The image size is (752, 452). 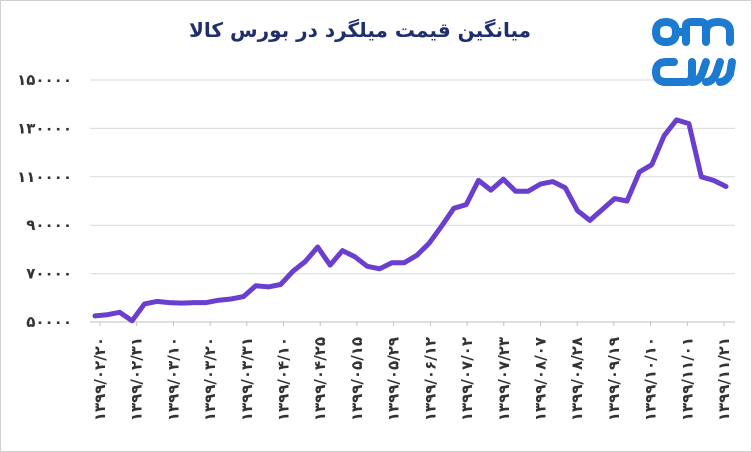 I want to click on y-tick-label: ۷۰۰۰۰, so click(x=49, y=274).